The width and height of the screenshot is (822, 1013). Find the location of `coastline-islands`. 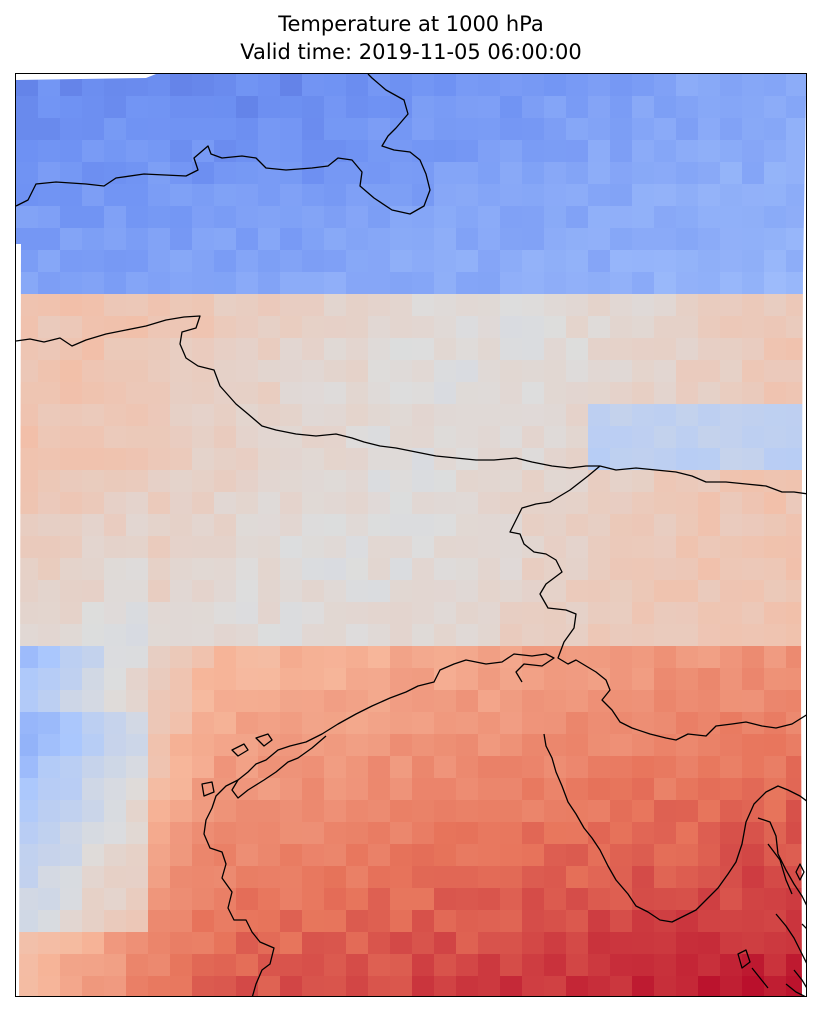

coastline-islands is located at coordinates (771, 903).